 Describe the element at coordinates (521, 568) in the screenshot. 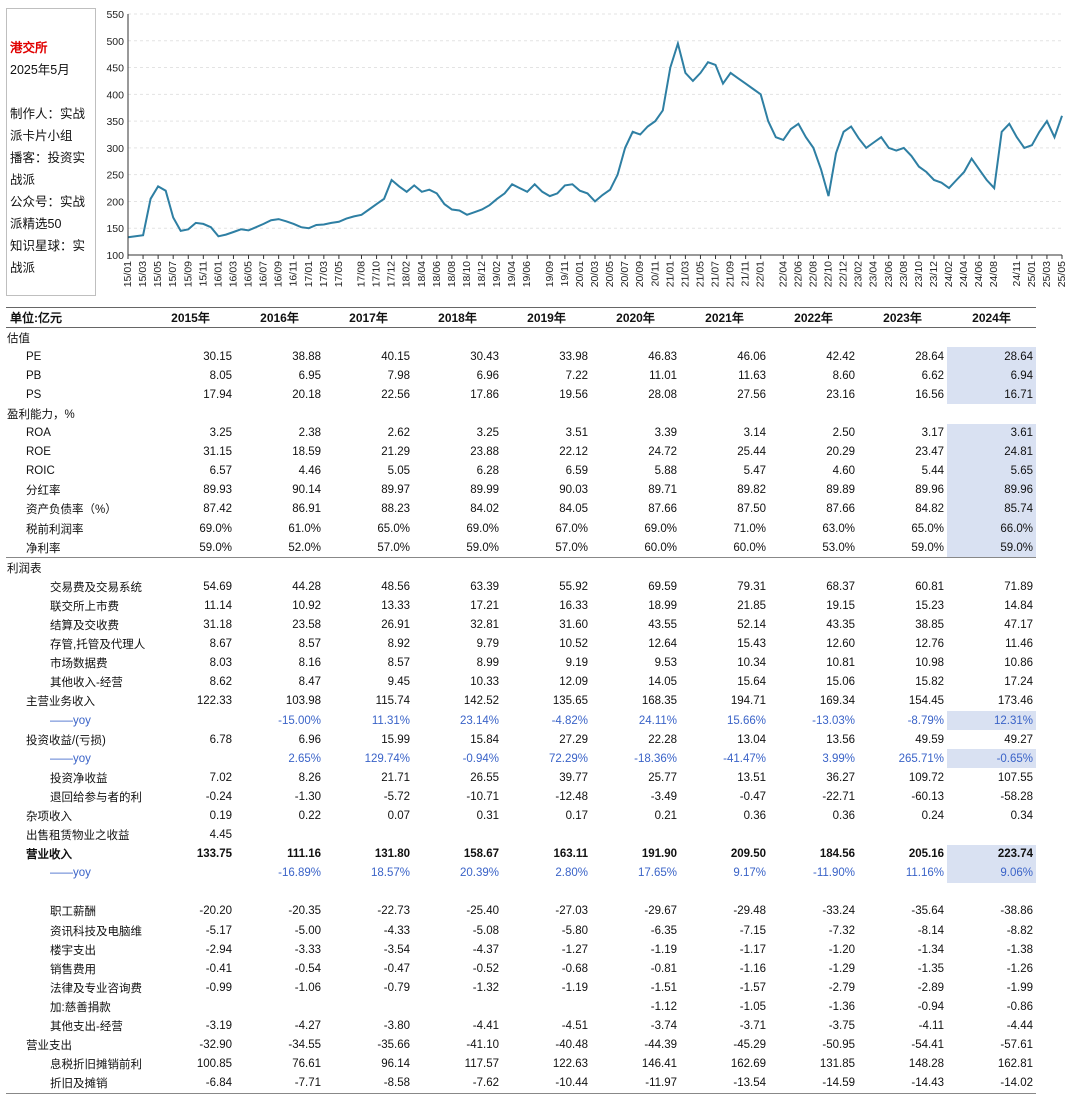

I see `table-row: 利润表` at that location.